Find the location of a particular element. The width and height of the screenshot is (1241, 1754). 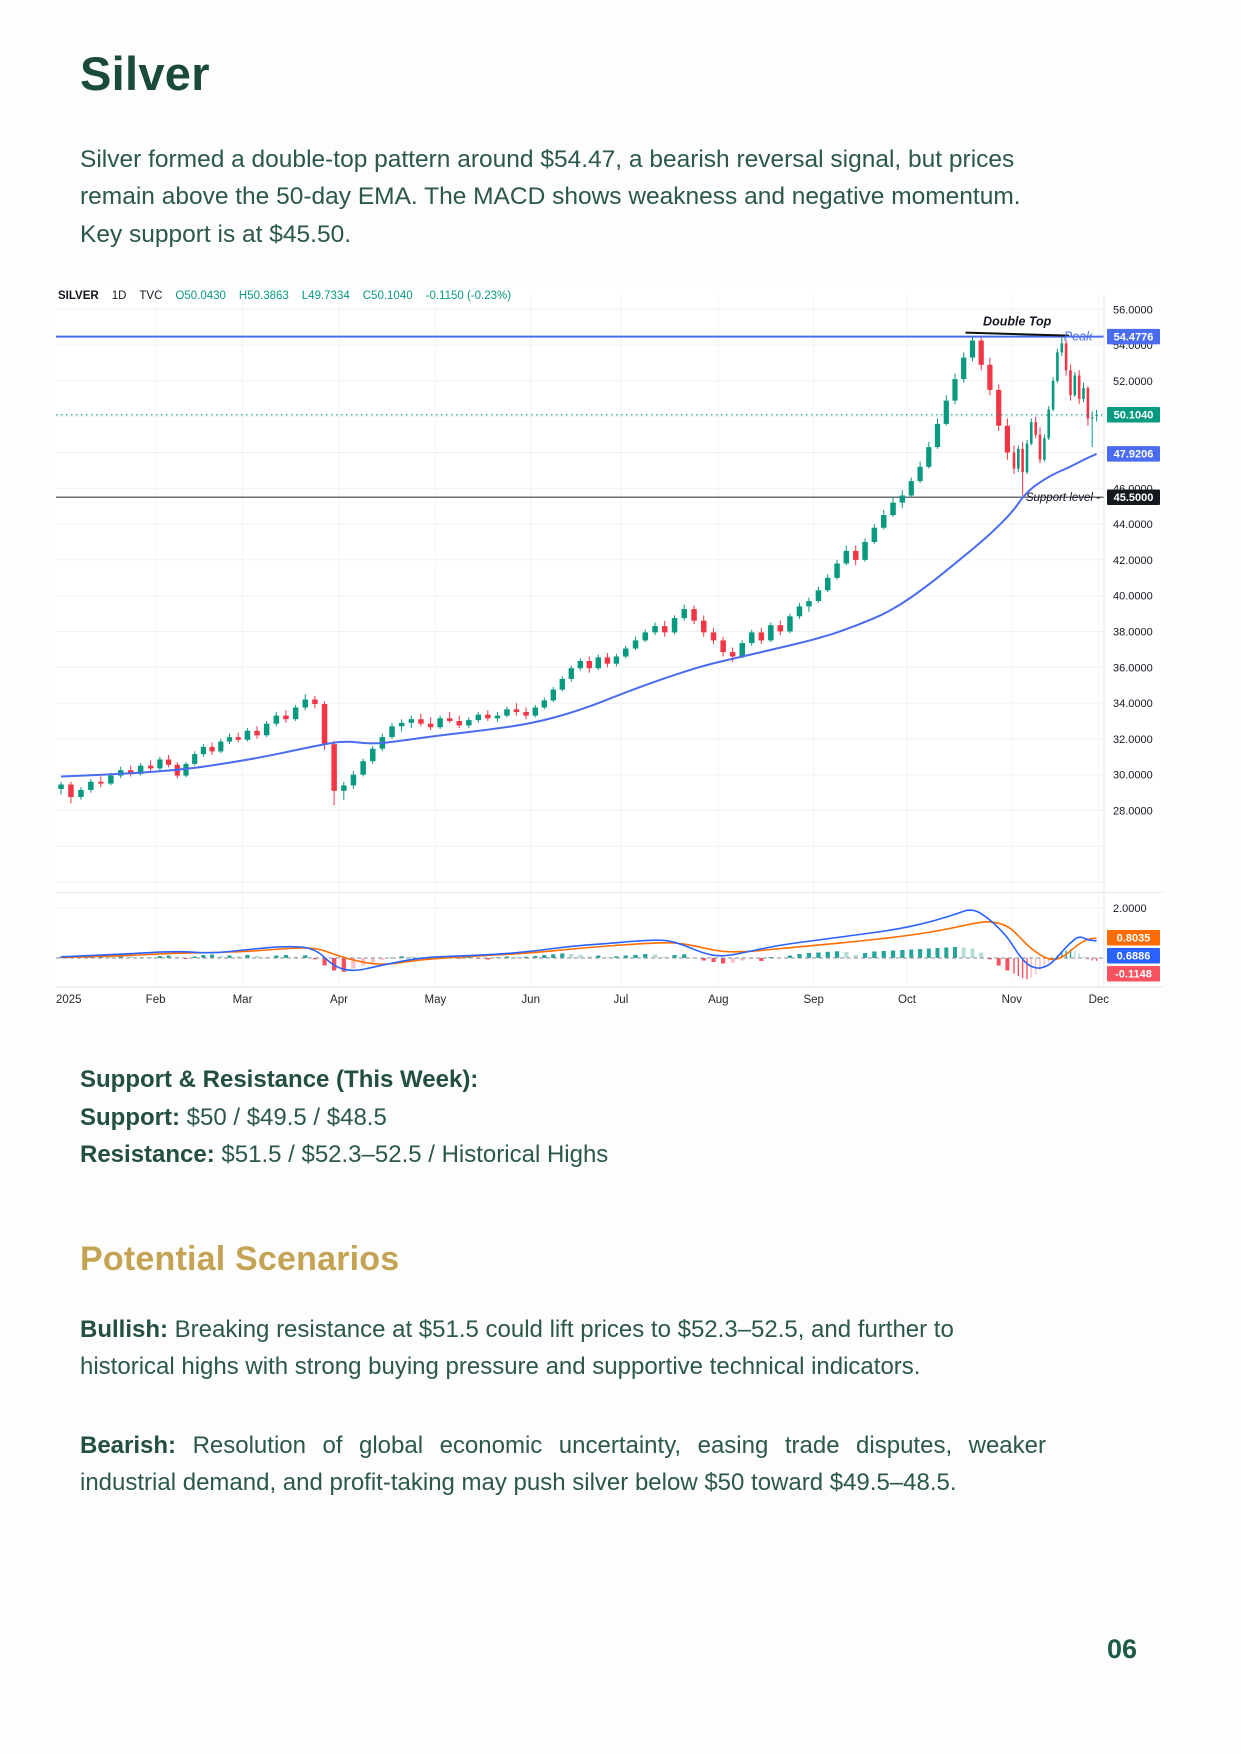

svg-text: Jun is located at coordinates (530, 1000).